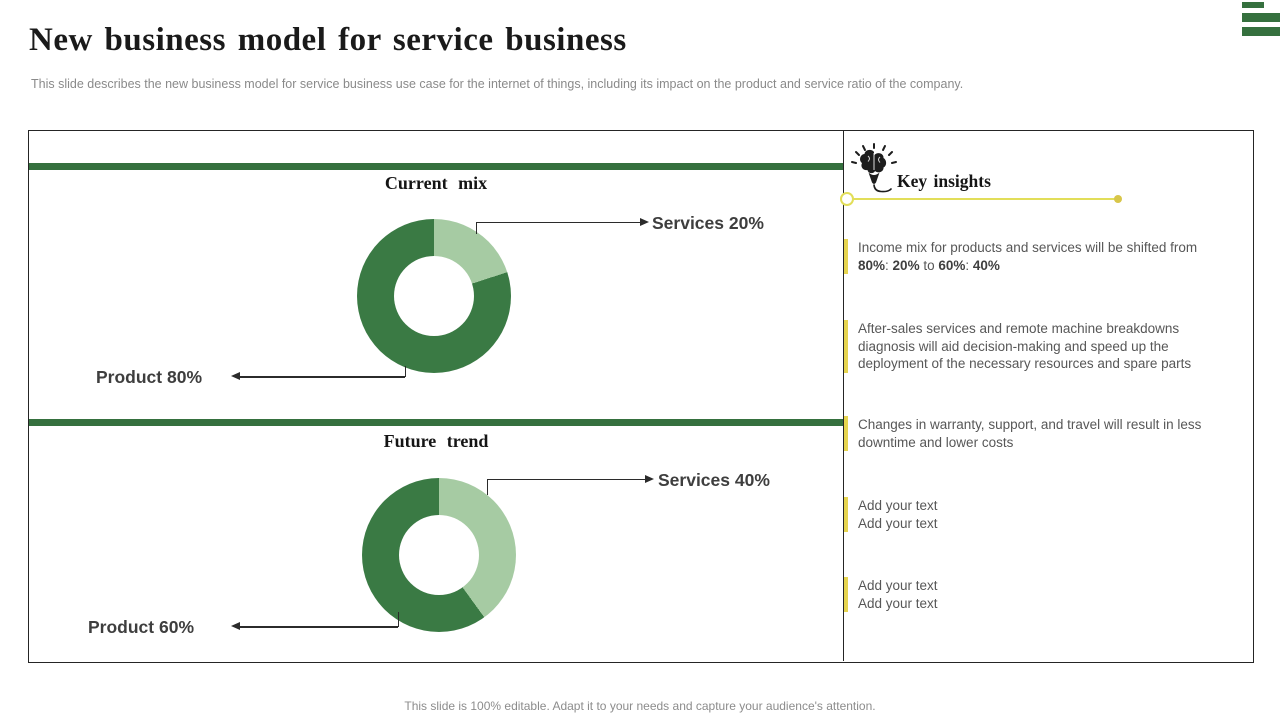 This screenshot has width=1280, height=720. I want to click on product-60-label: Product 60%, so click(141, 627).